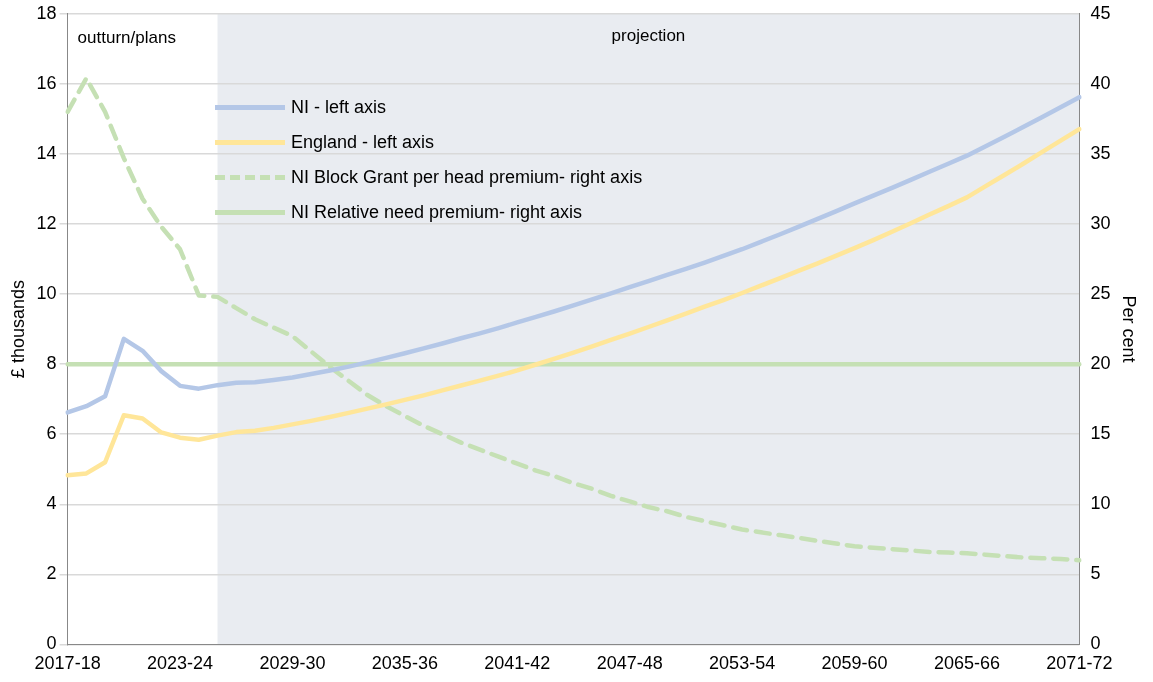 The image size is (1153, 682). I want to click on y2-axis-title: Per cent, so click(1129, 329).